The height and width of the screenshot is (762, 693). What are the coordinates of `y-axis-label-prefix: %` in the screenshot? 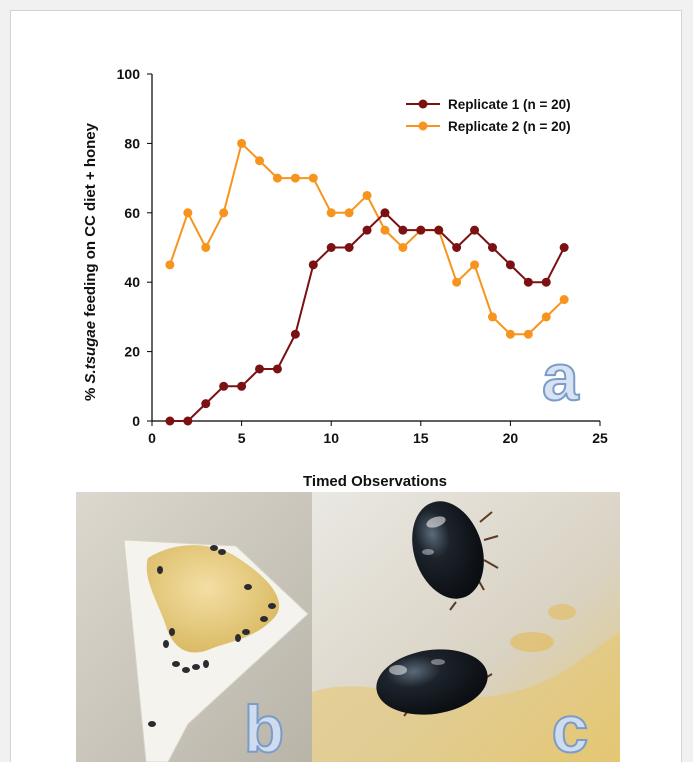 It's located at (90, 392).